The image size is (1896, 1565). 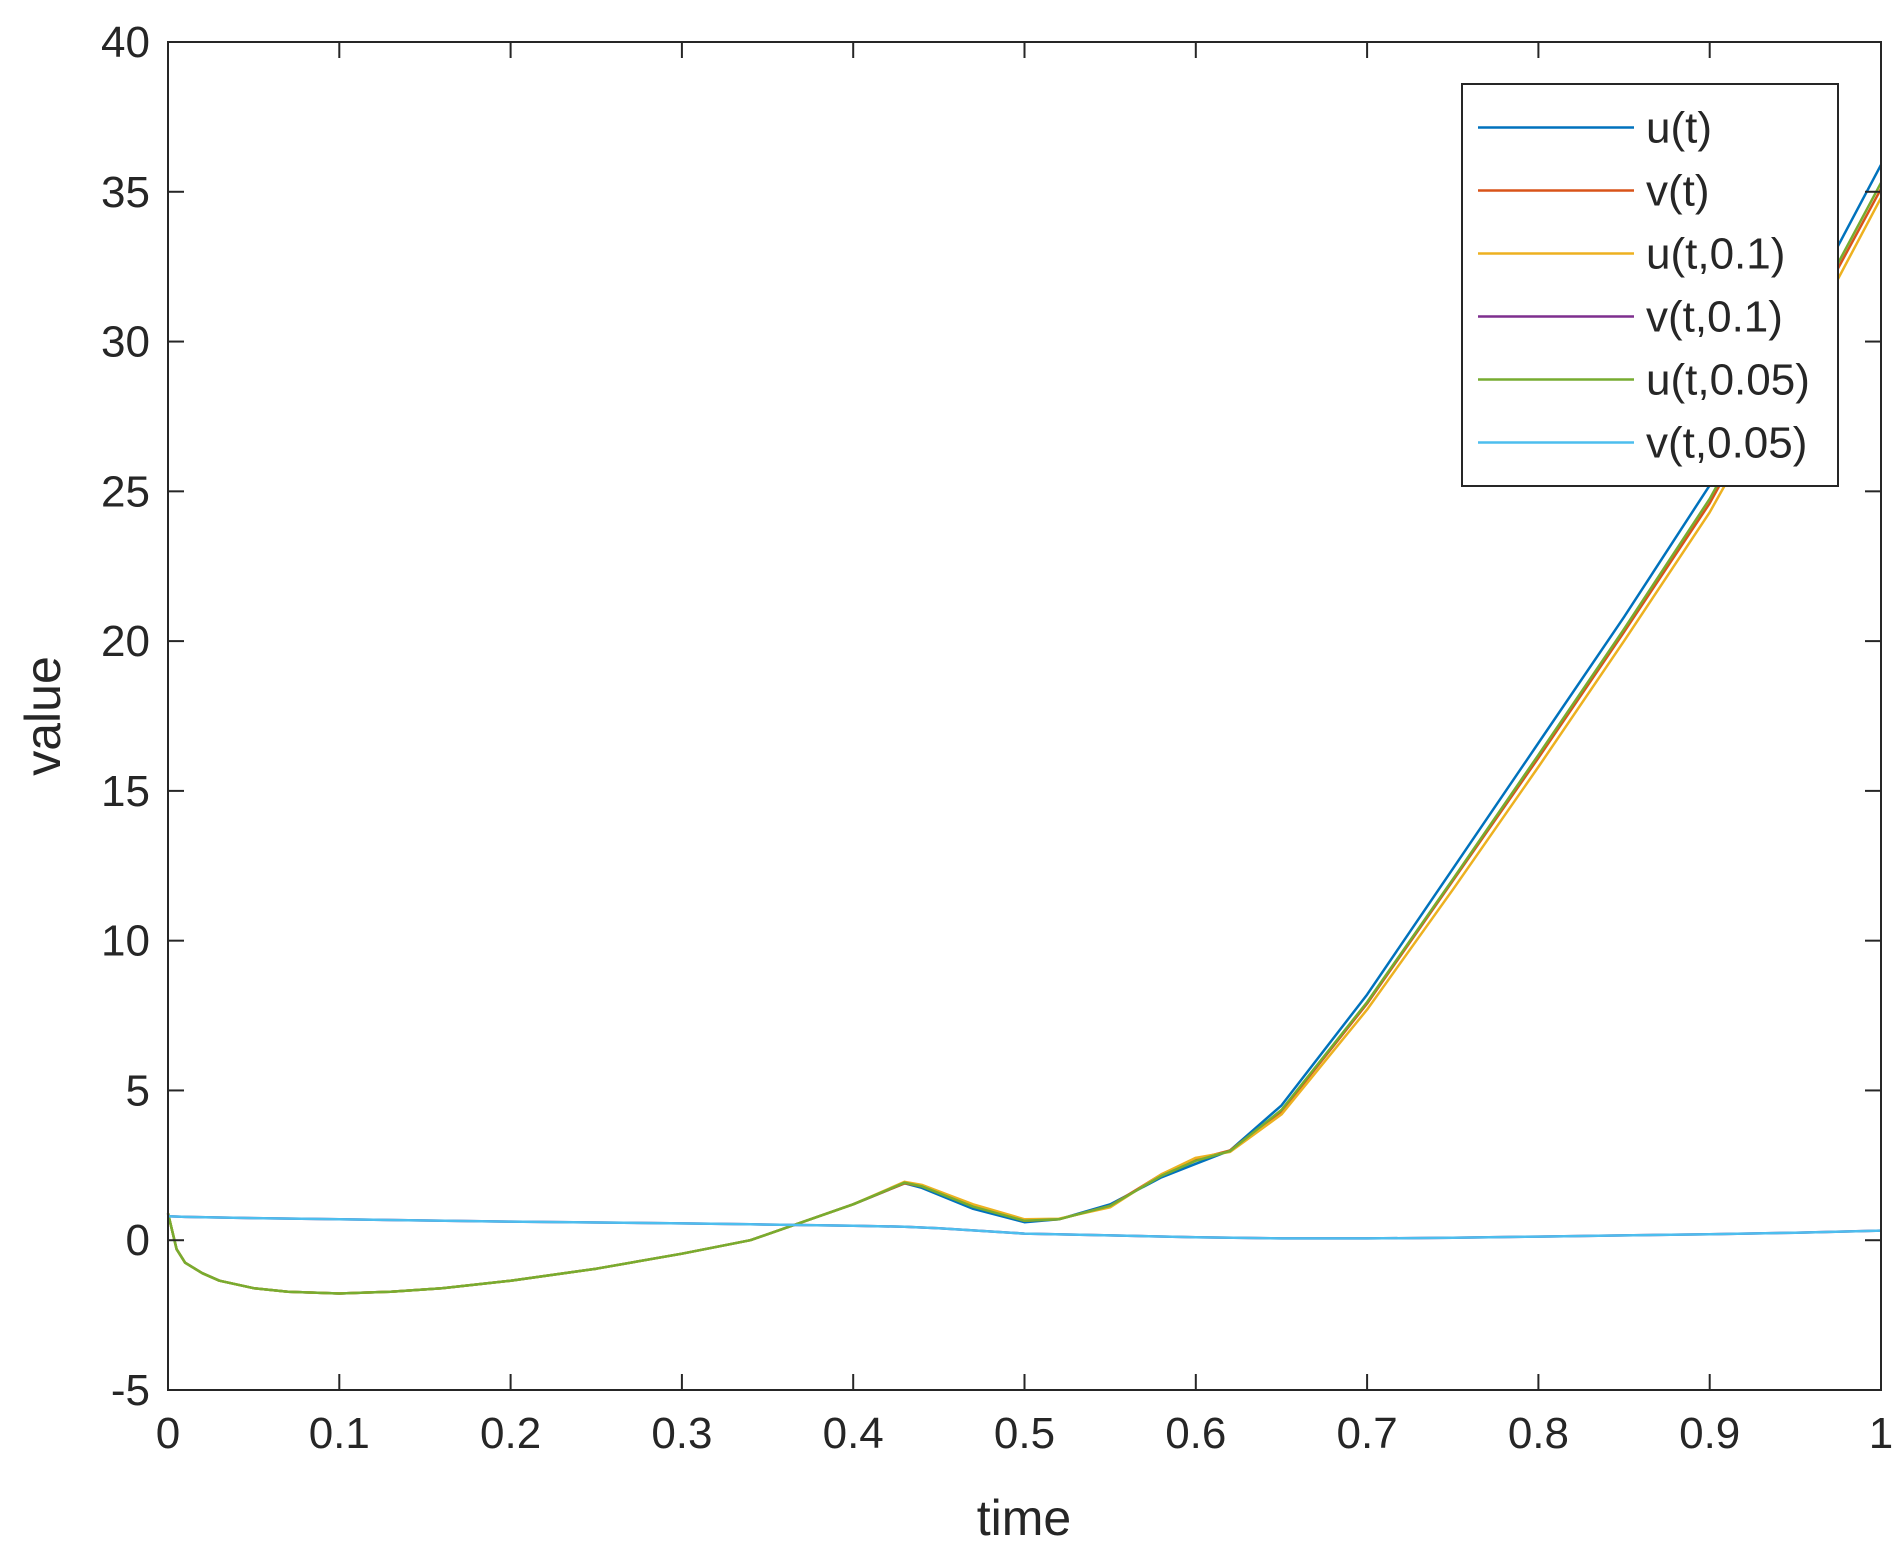 I want to click on legend-label: u(t,0.05), so click(x=1728, y=380).